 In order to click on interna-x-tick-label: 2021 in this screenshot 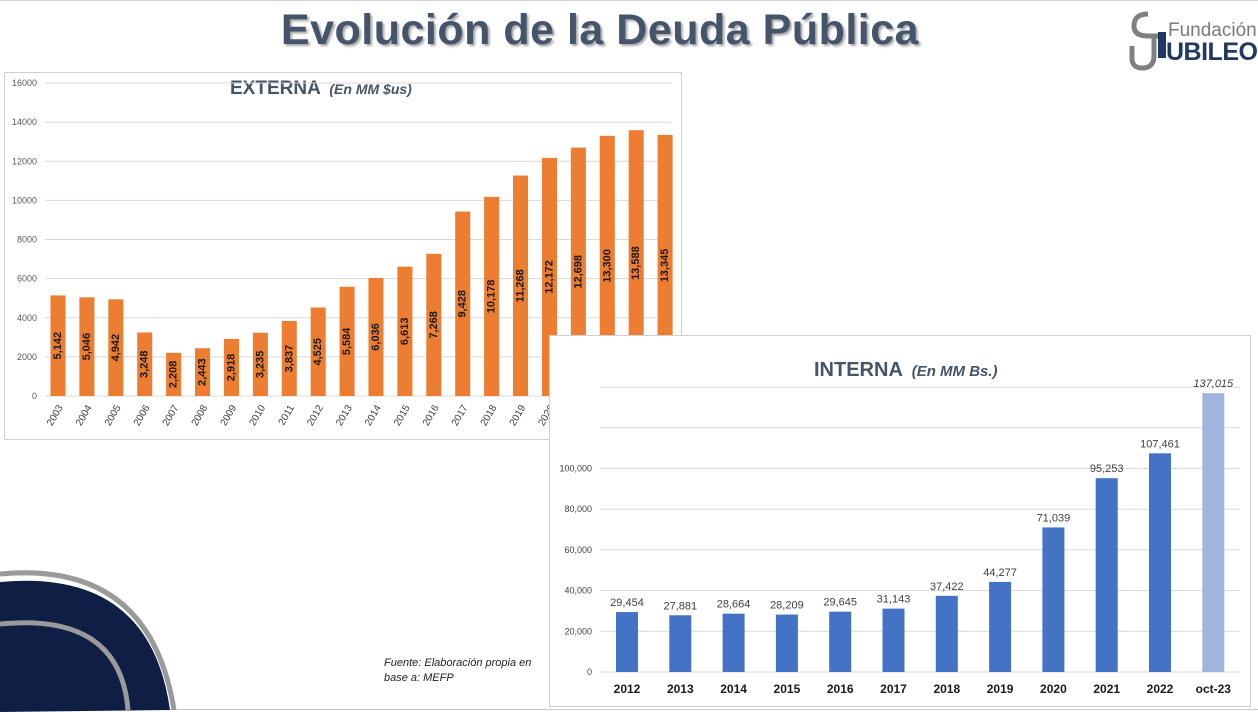, I will do `click(1106, 689)`.